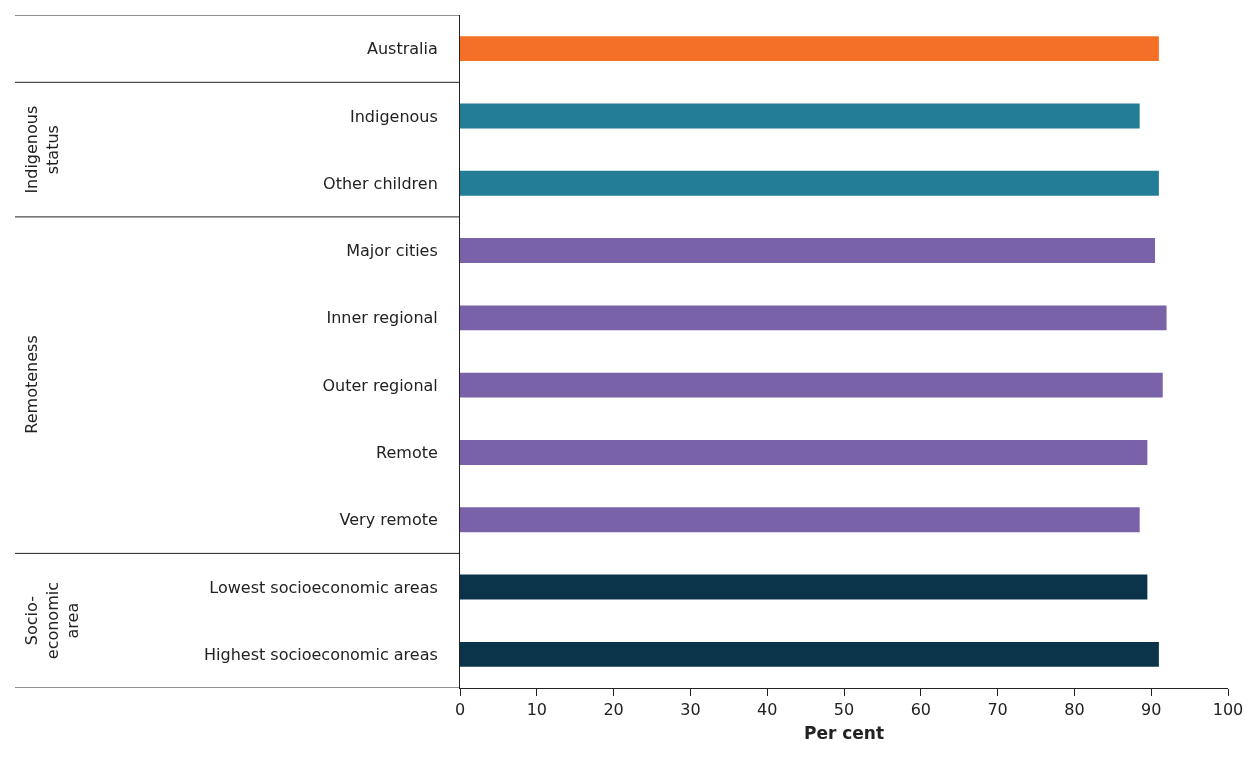  What do you see at coordinates (997, 710) in the screenshot?
I see `x-tick-label: 70` at bounding box center [997, 710].